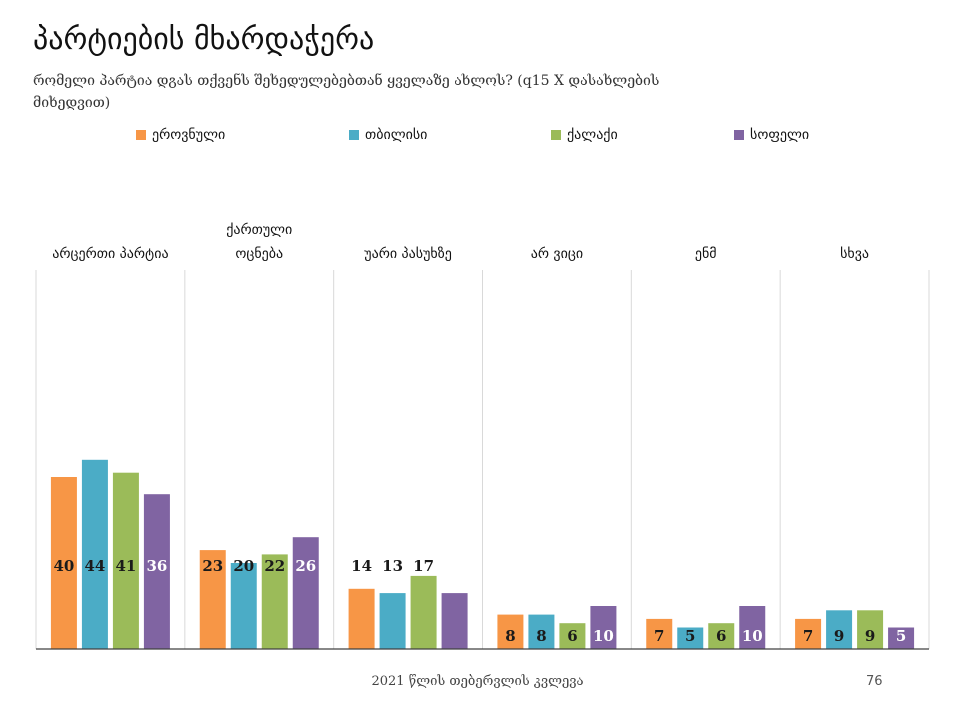 Image resolution: width=955 pixels, height=703 pixels. What do you see at coordinates (396, 135) in the screenshot?
I see `legend-label-tbilisi: თბილისი` at bounding box center [396, 135].